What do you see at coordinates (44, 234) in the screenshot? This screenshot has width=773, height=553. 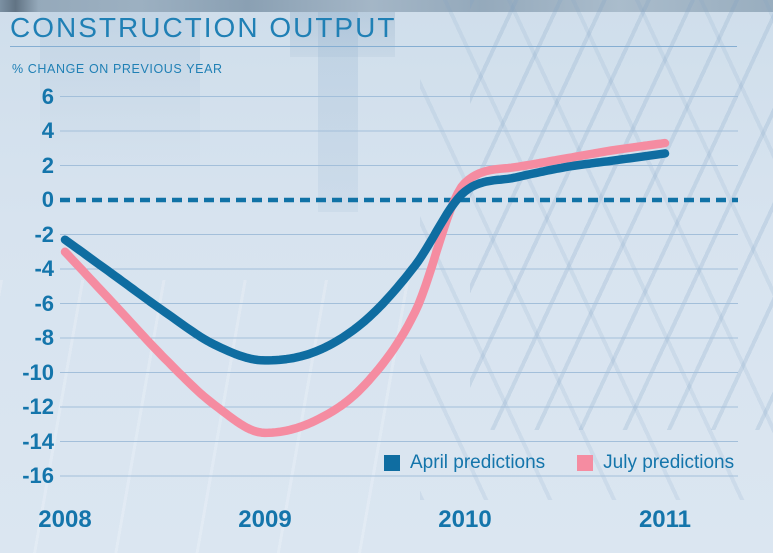 I see `y-tick-label: -2` at bounding box center [44, 234].